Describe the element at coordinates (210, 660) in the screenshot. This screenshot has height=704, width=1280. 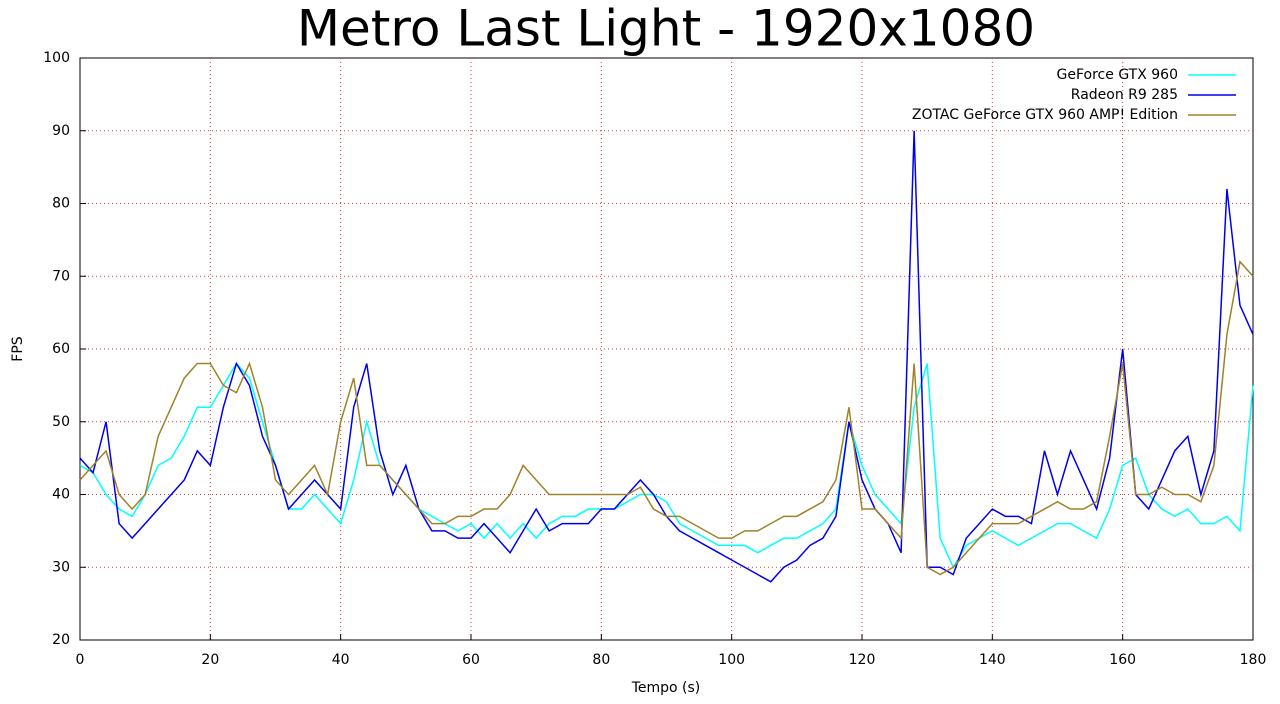
I see `x-tick-label: 20` at that location.